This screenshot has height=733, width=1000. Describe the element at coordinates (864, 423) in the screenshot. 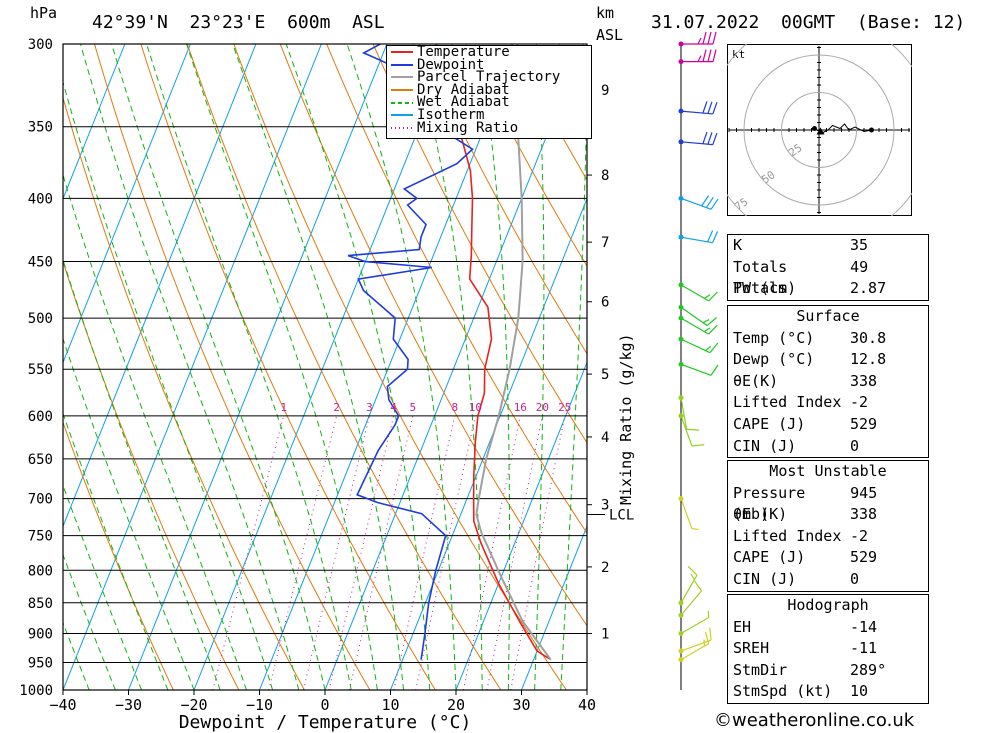

I see `surface-value: 529` at that location.